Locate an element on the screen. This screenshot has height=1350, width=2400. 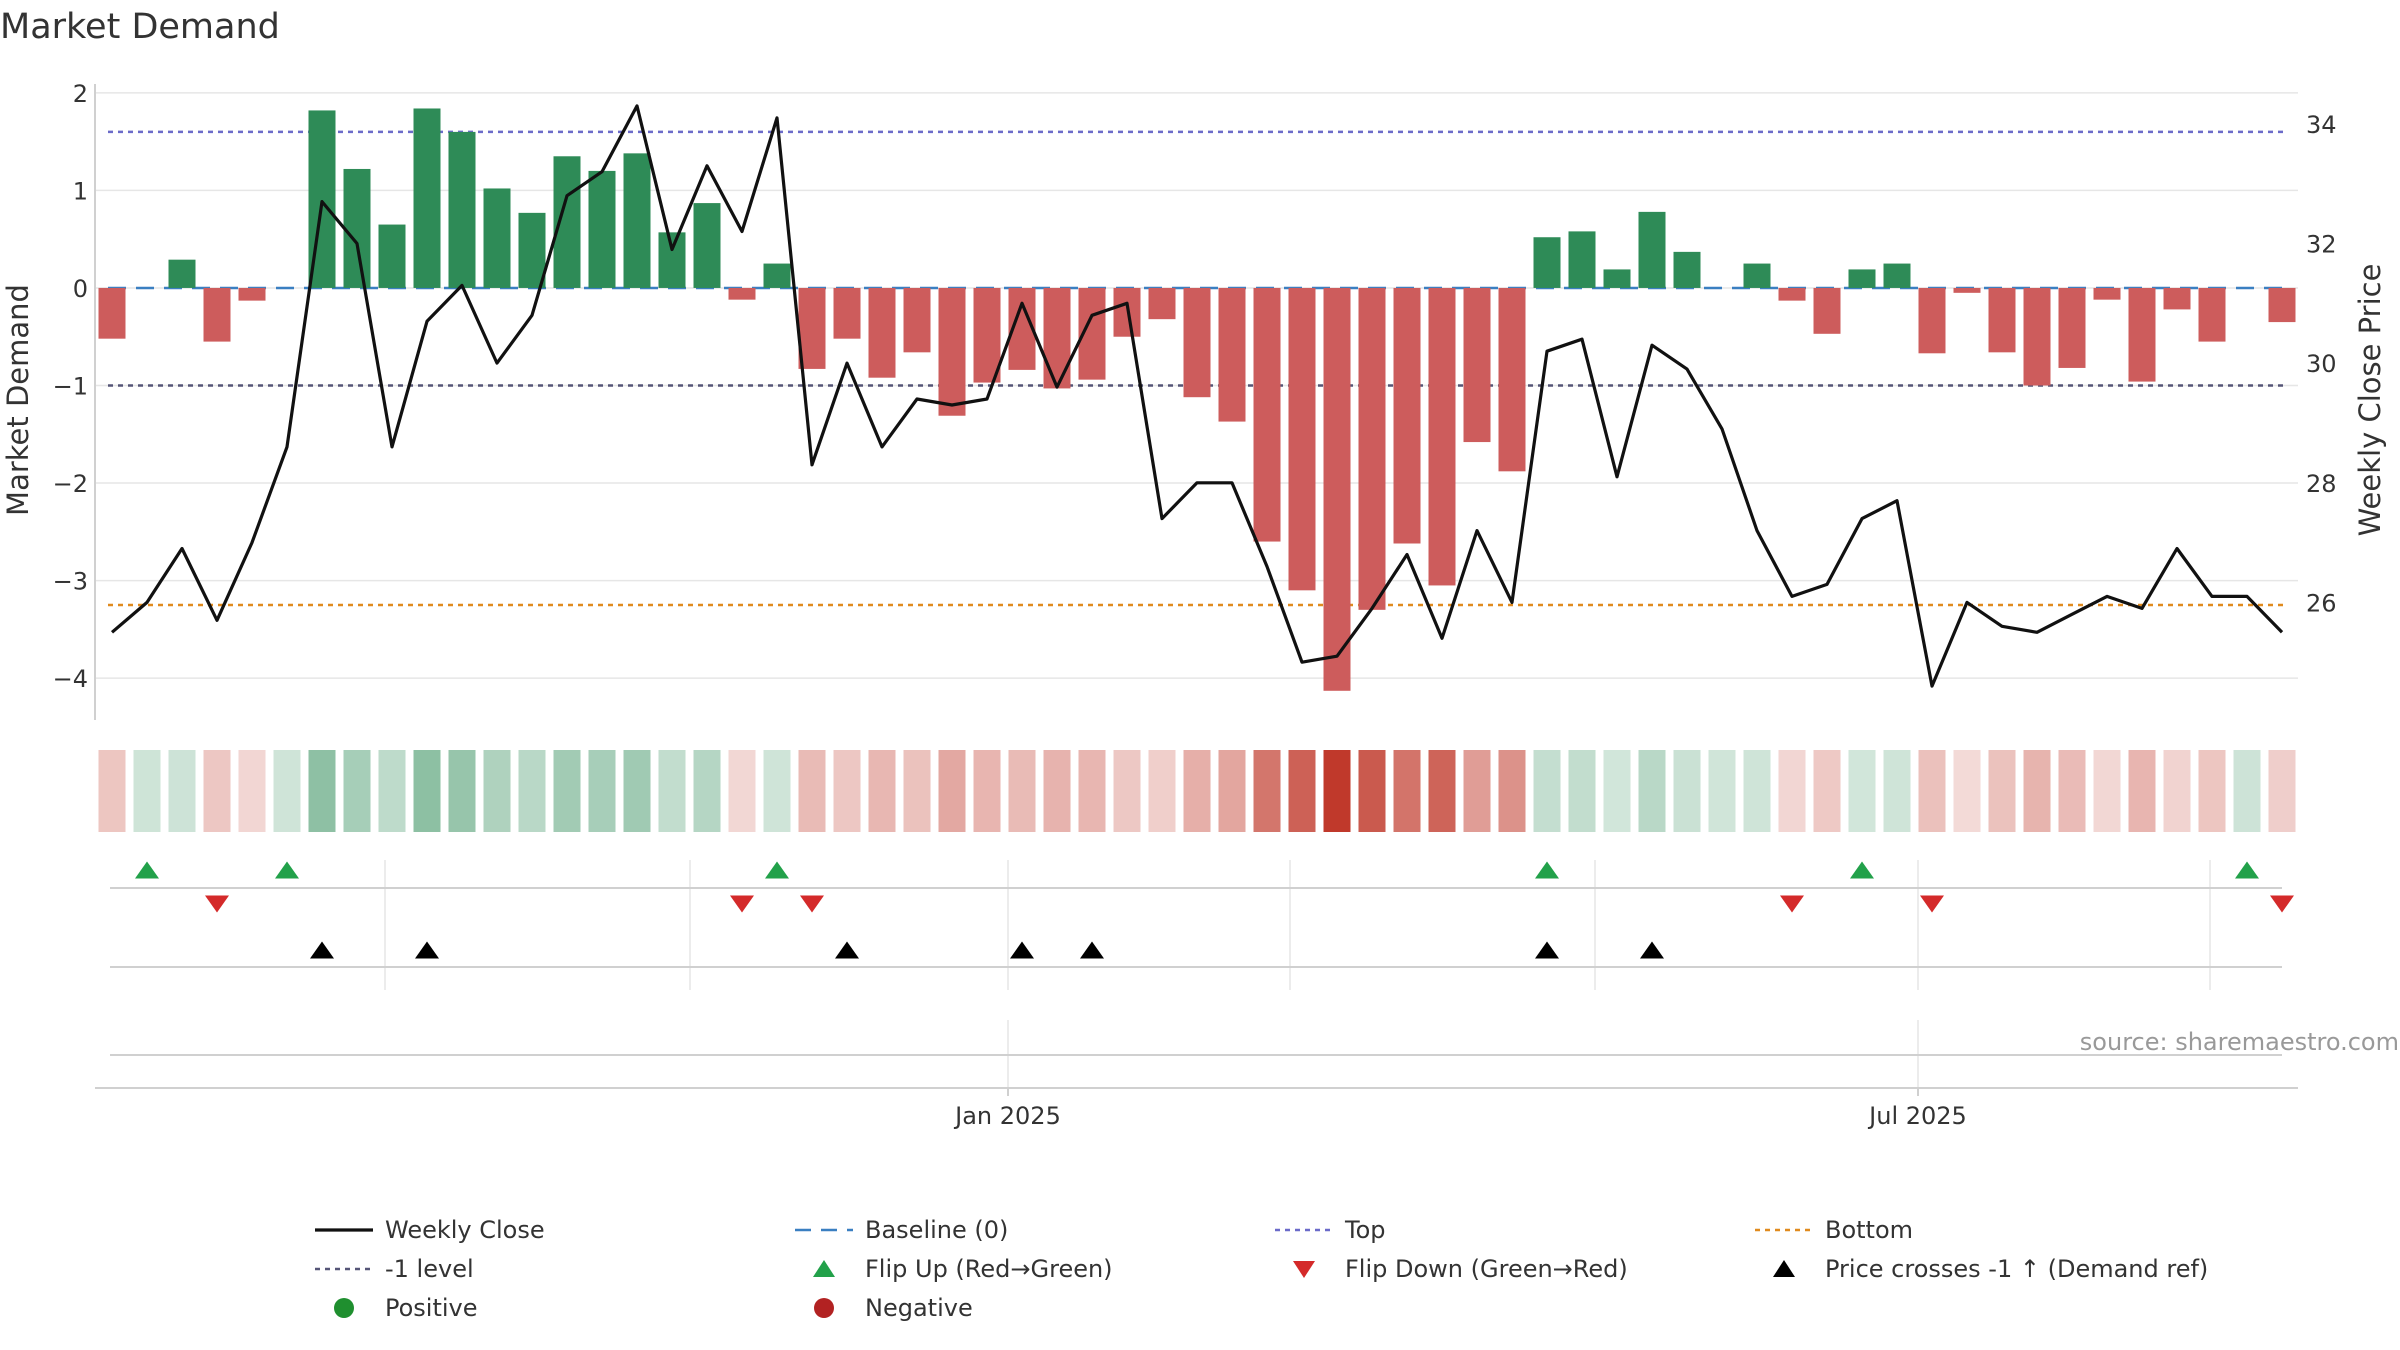
y-left-tick-label: −1 is located at coordinates (70, 386).